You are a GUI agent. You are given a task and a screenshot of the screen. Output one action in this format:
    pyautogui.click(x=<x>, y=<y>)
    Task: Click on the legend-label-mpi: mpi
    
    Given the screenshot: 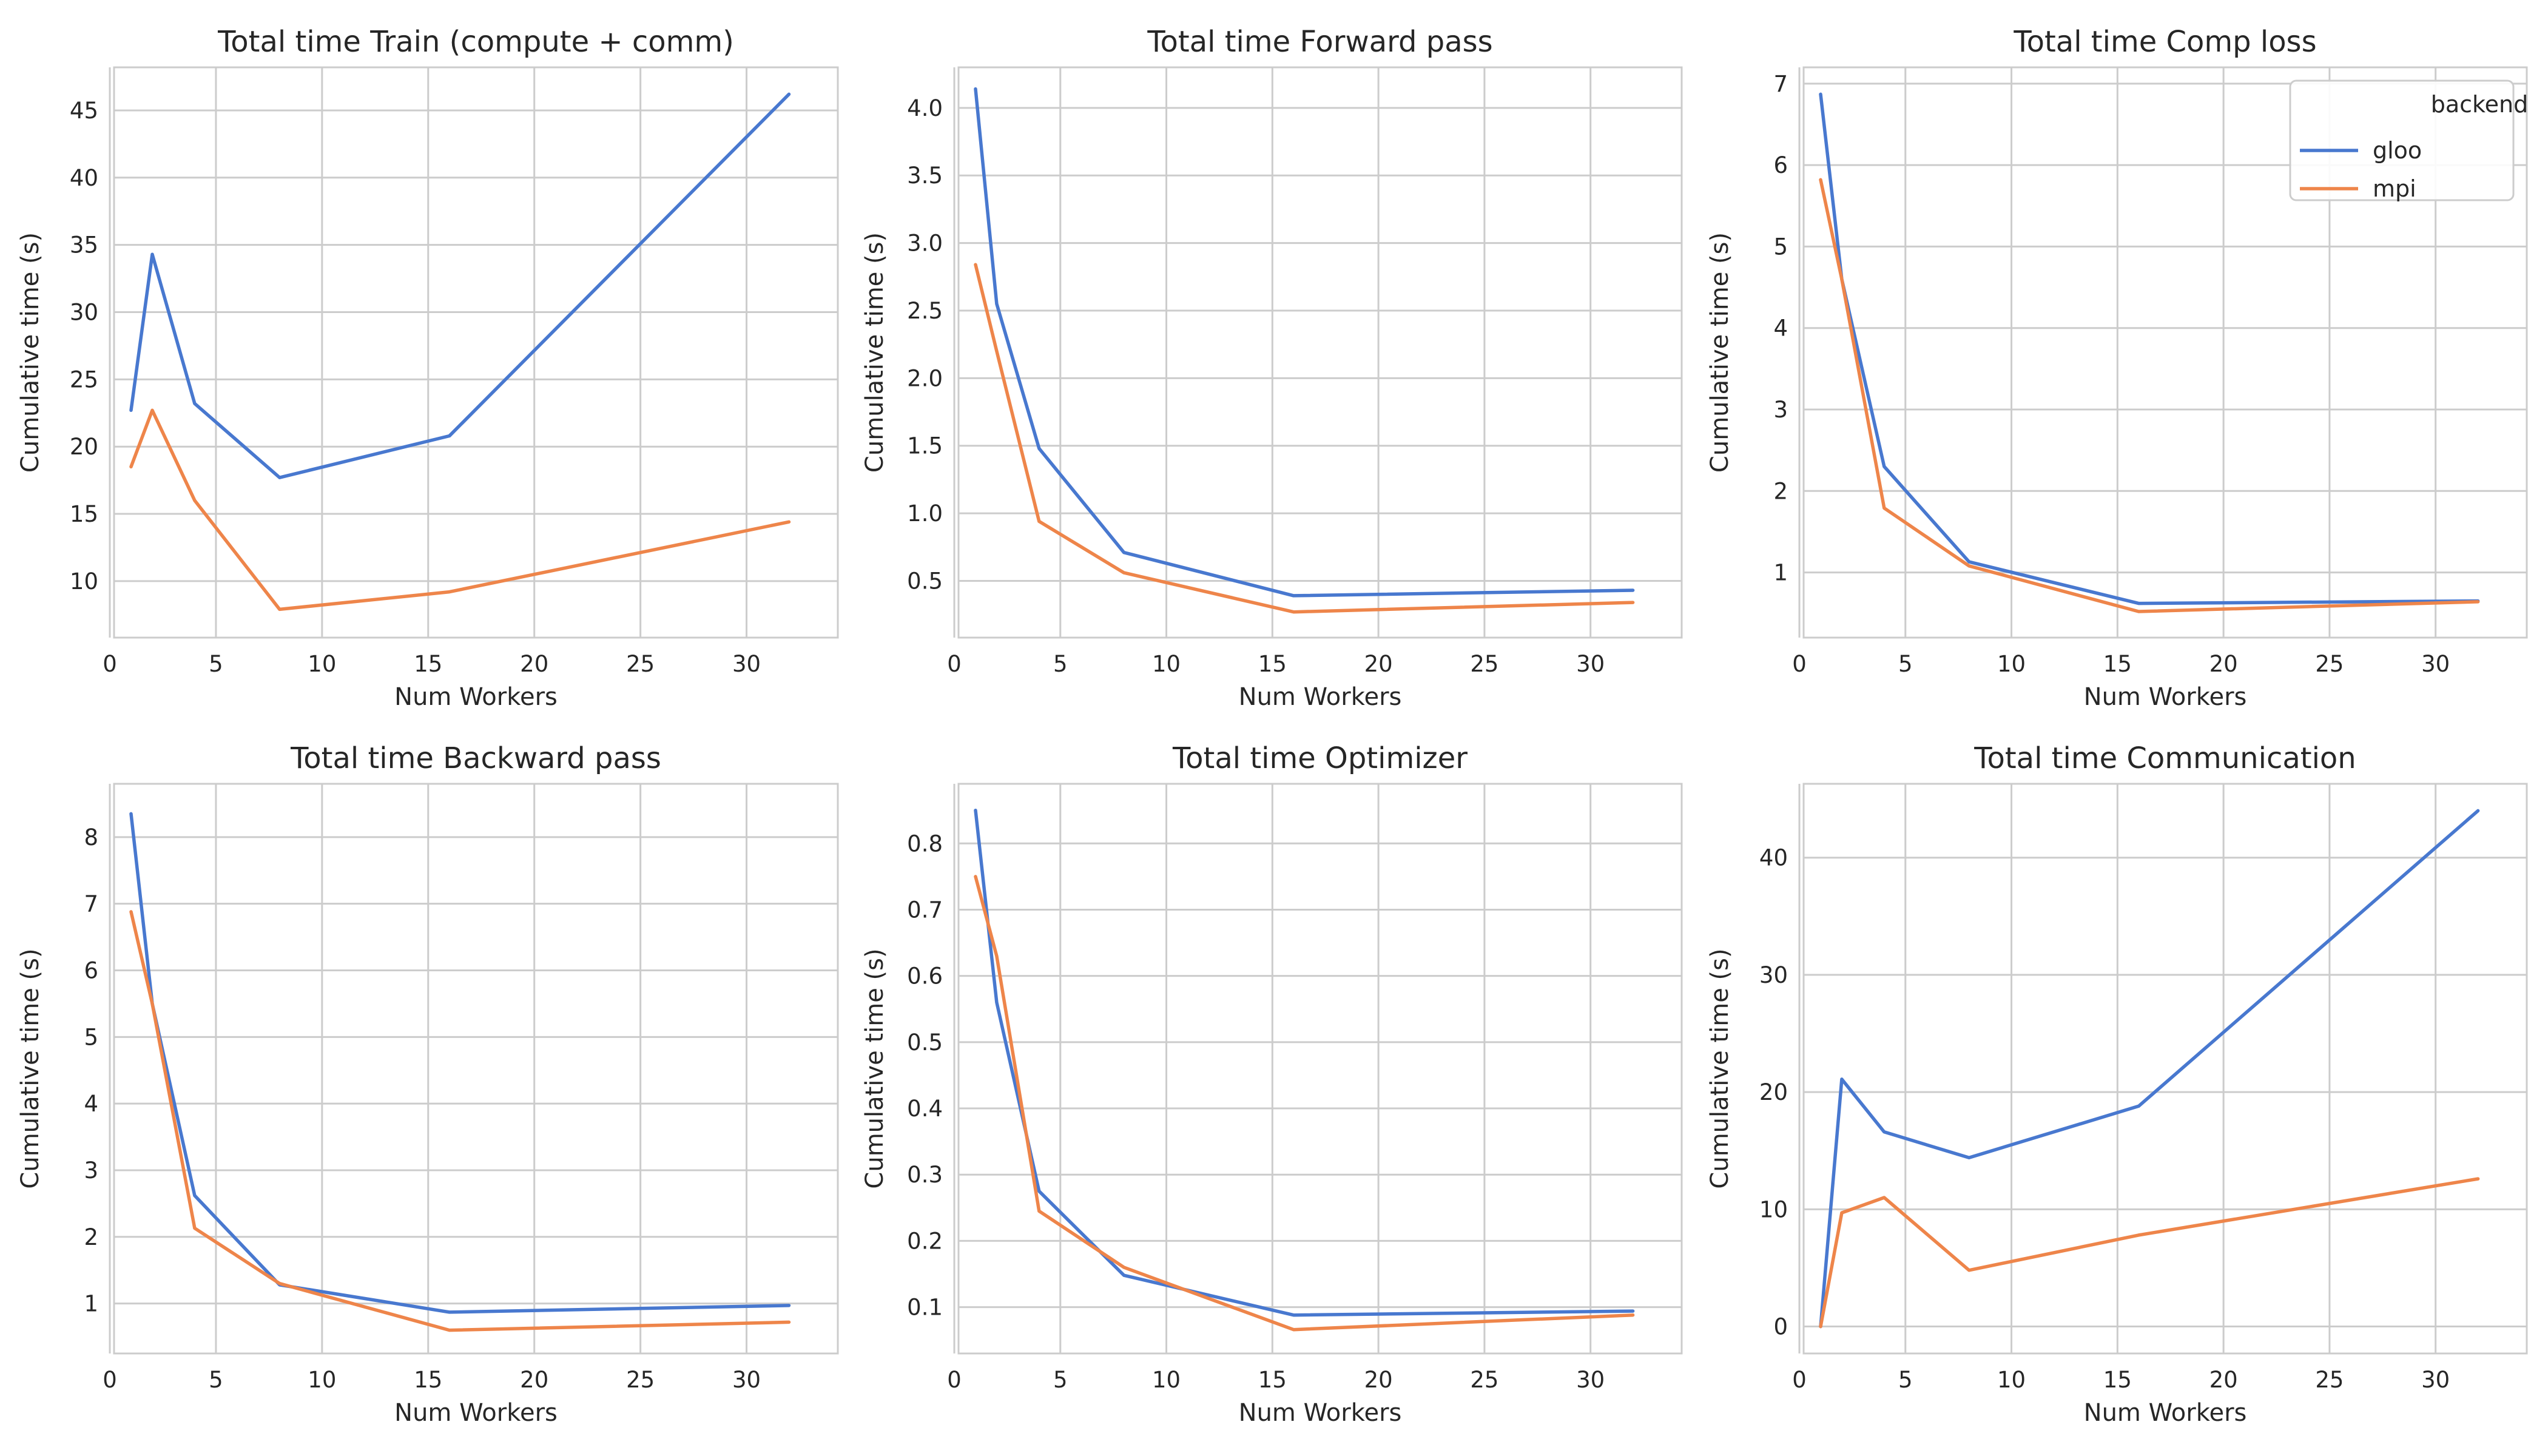 What is the action you would take?
    pyautogui.click(x=2394, y=188)
    